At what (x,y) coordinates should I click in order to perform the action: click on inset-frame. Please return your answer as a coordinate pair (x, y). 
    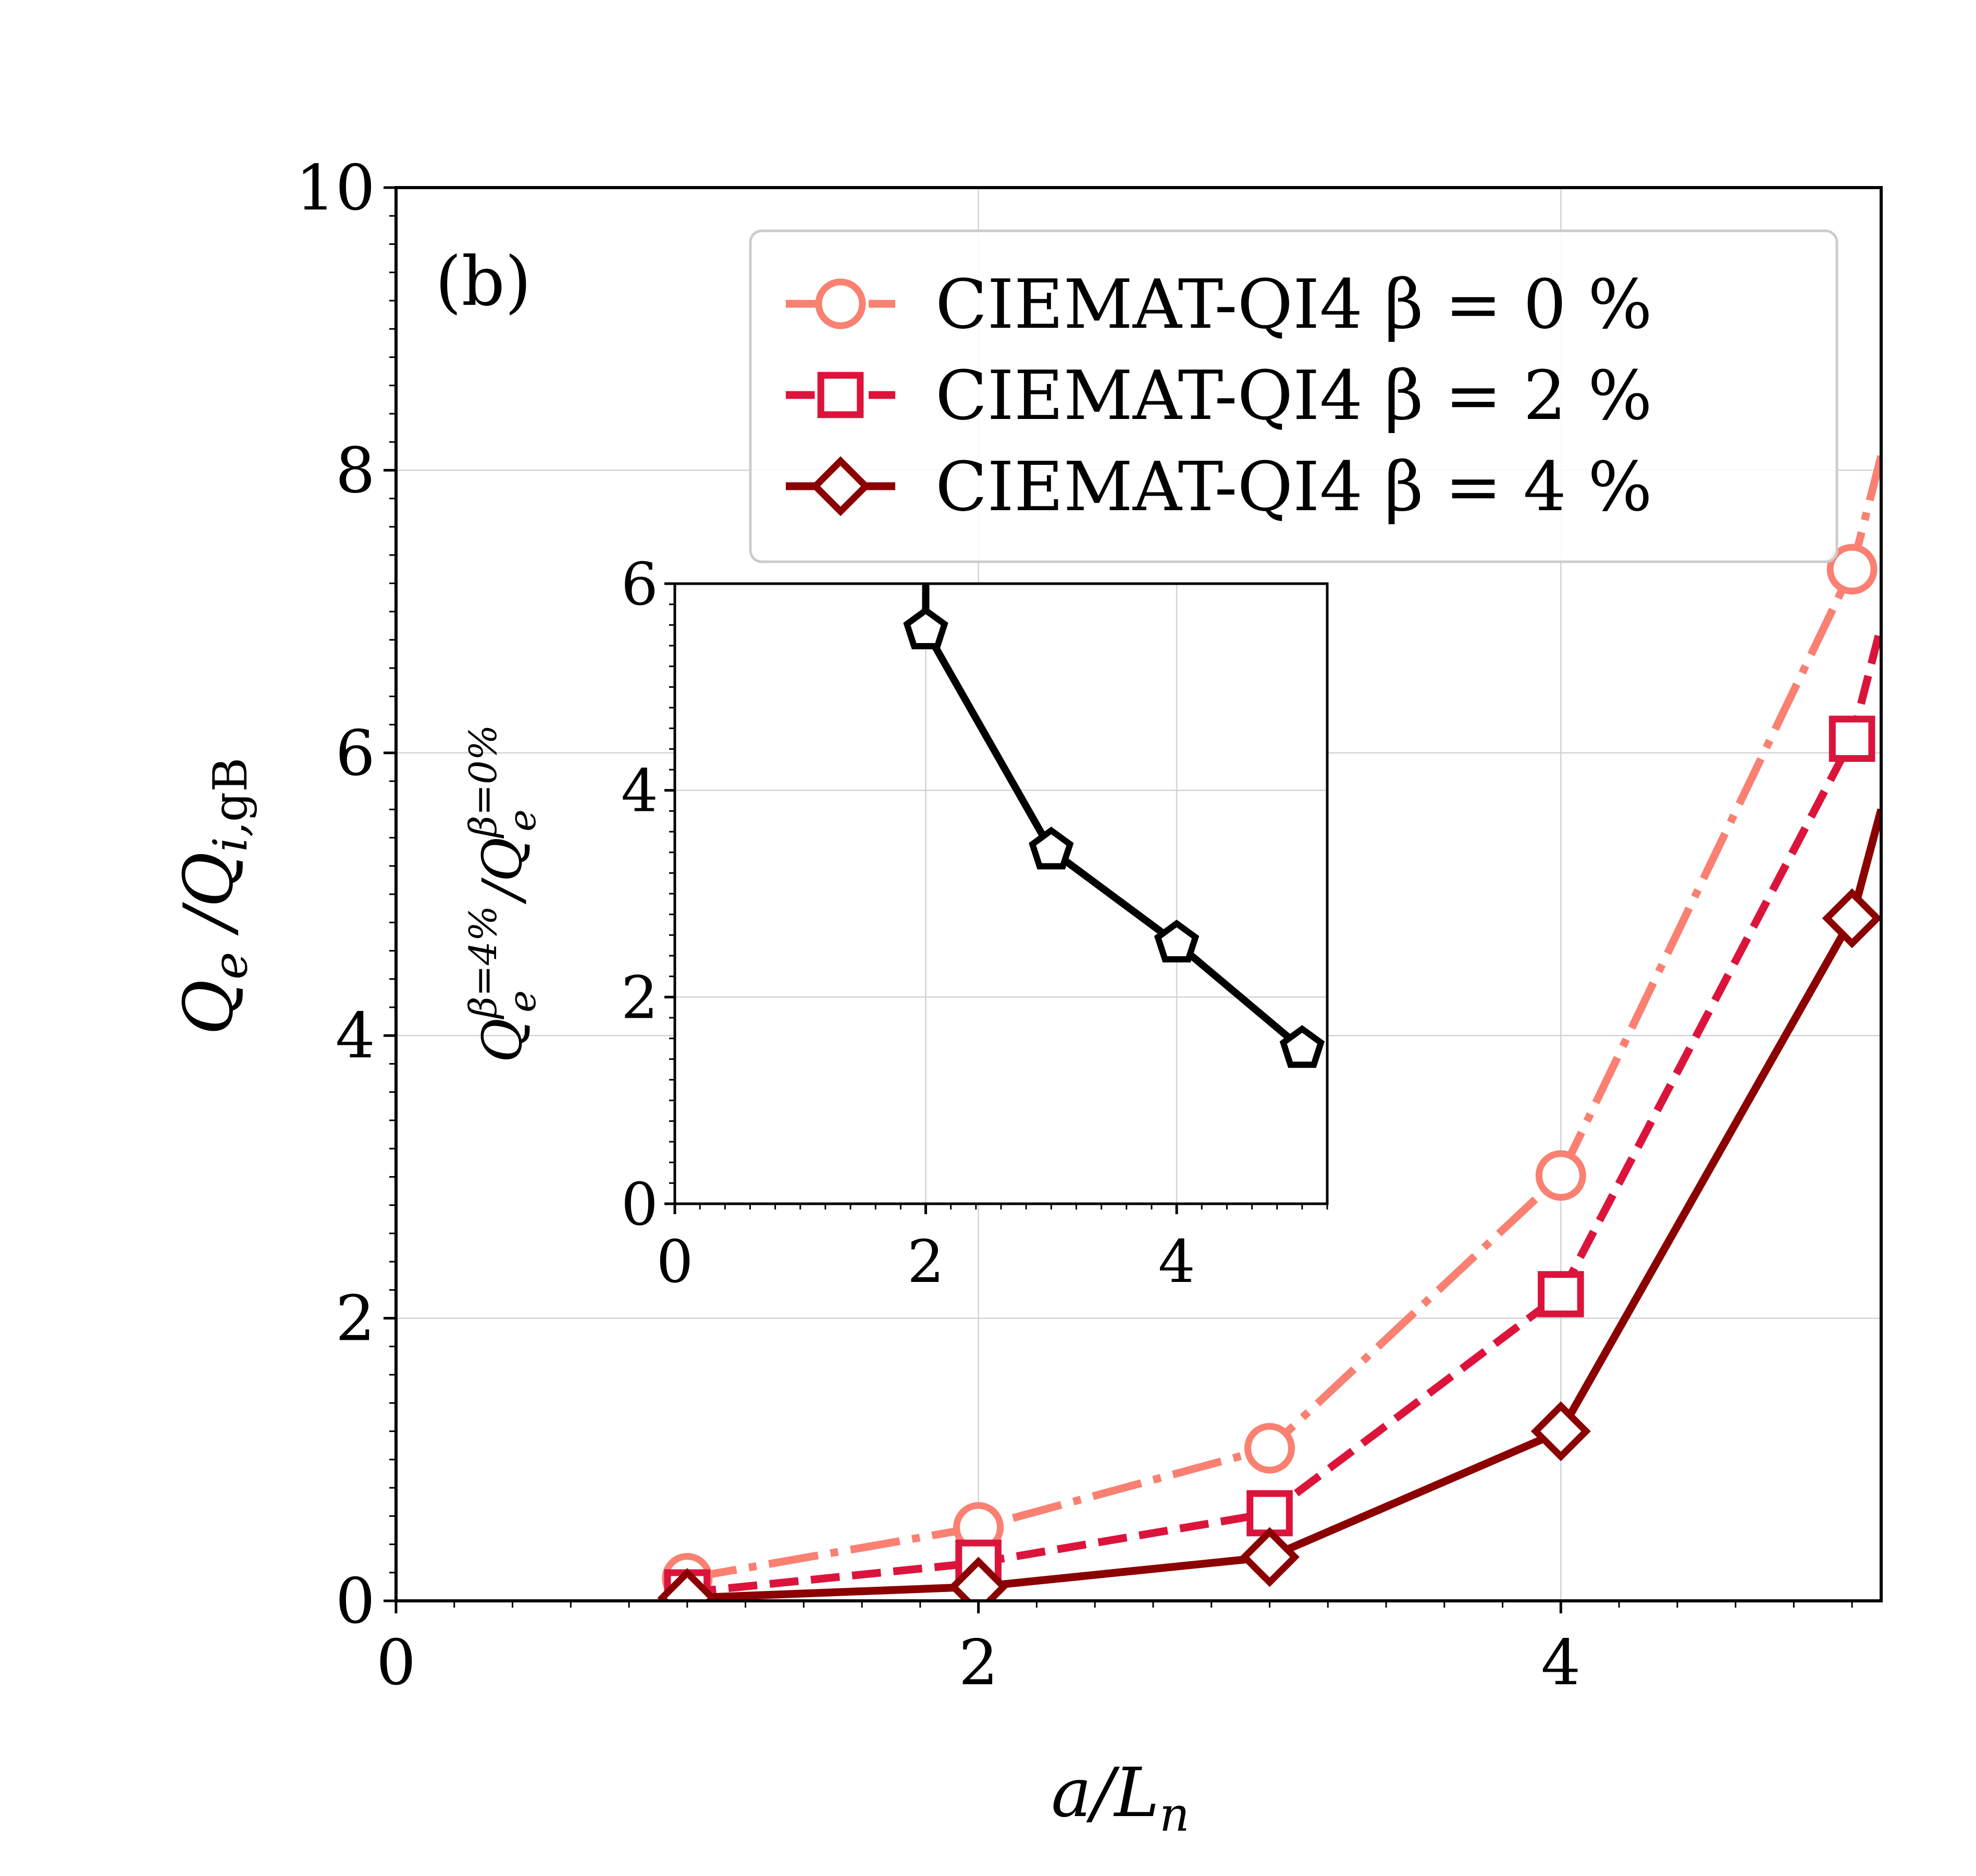
    Looking at the image, I should click on (1001, 893).